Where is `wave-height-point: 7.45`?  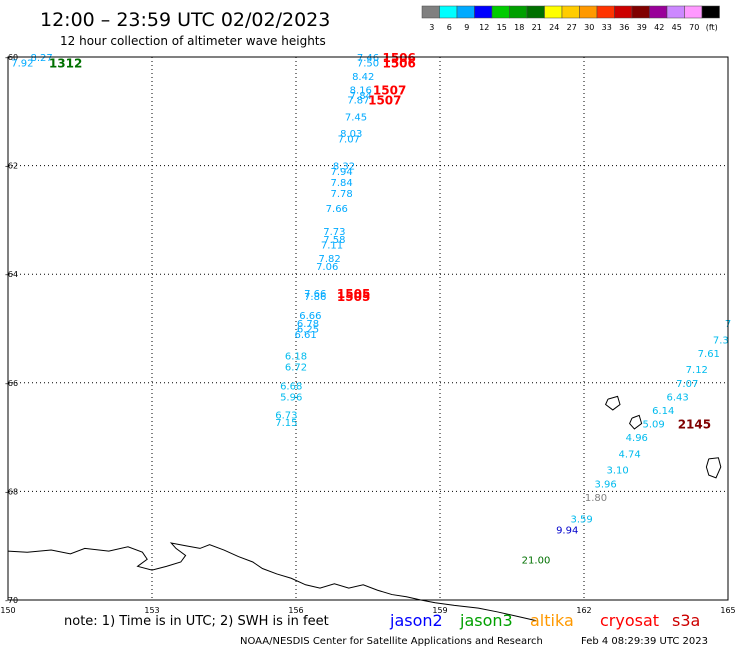 wave-height-point: 7.45 is located at coordinates (356, 118).